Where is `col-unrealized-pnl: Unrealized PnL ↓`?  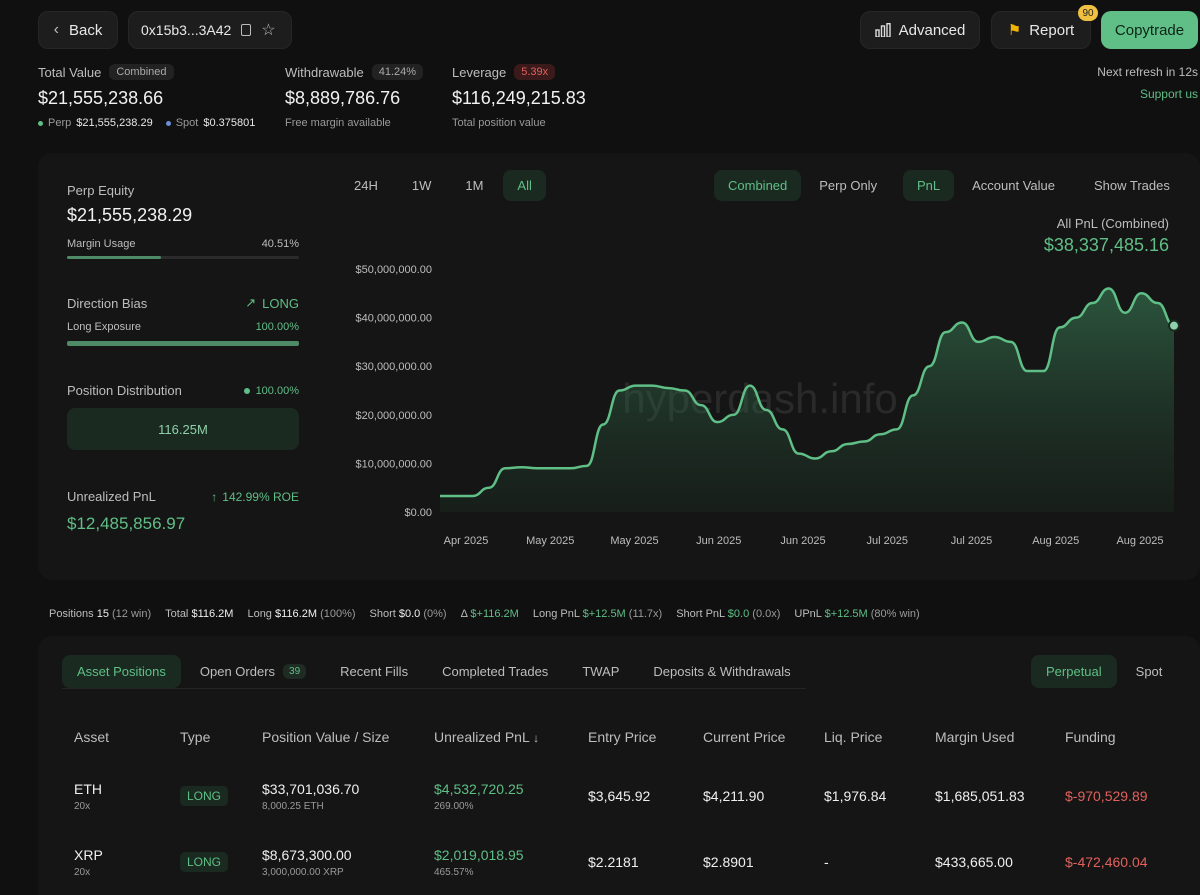
col-unrealized-pnl: Unrealized PnL ↓ is located at coordinates (511, 737).